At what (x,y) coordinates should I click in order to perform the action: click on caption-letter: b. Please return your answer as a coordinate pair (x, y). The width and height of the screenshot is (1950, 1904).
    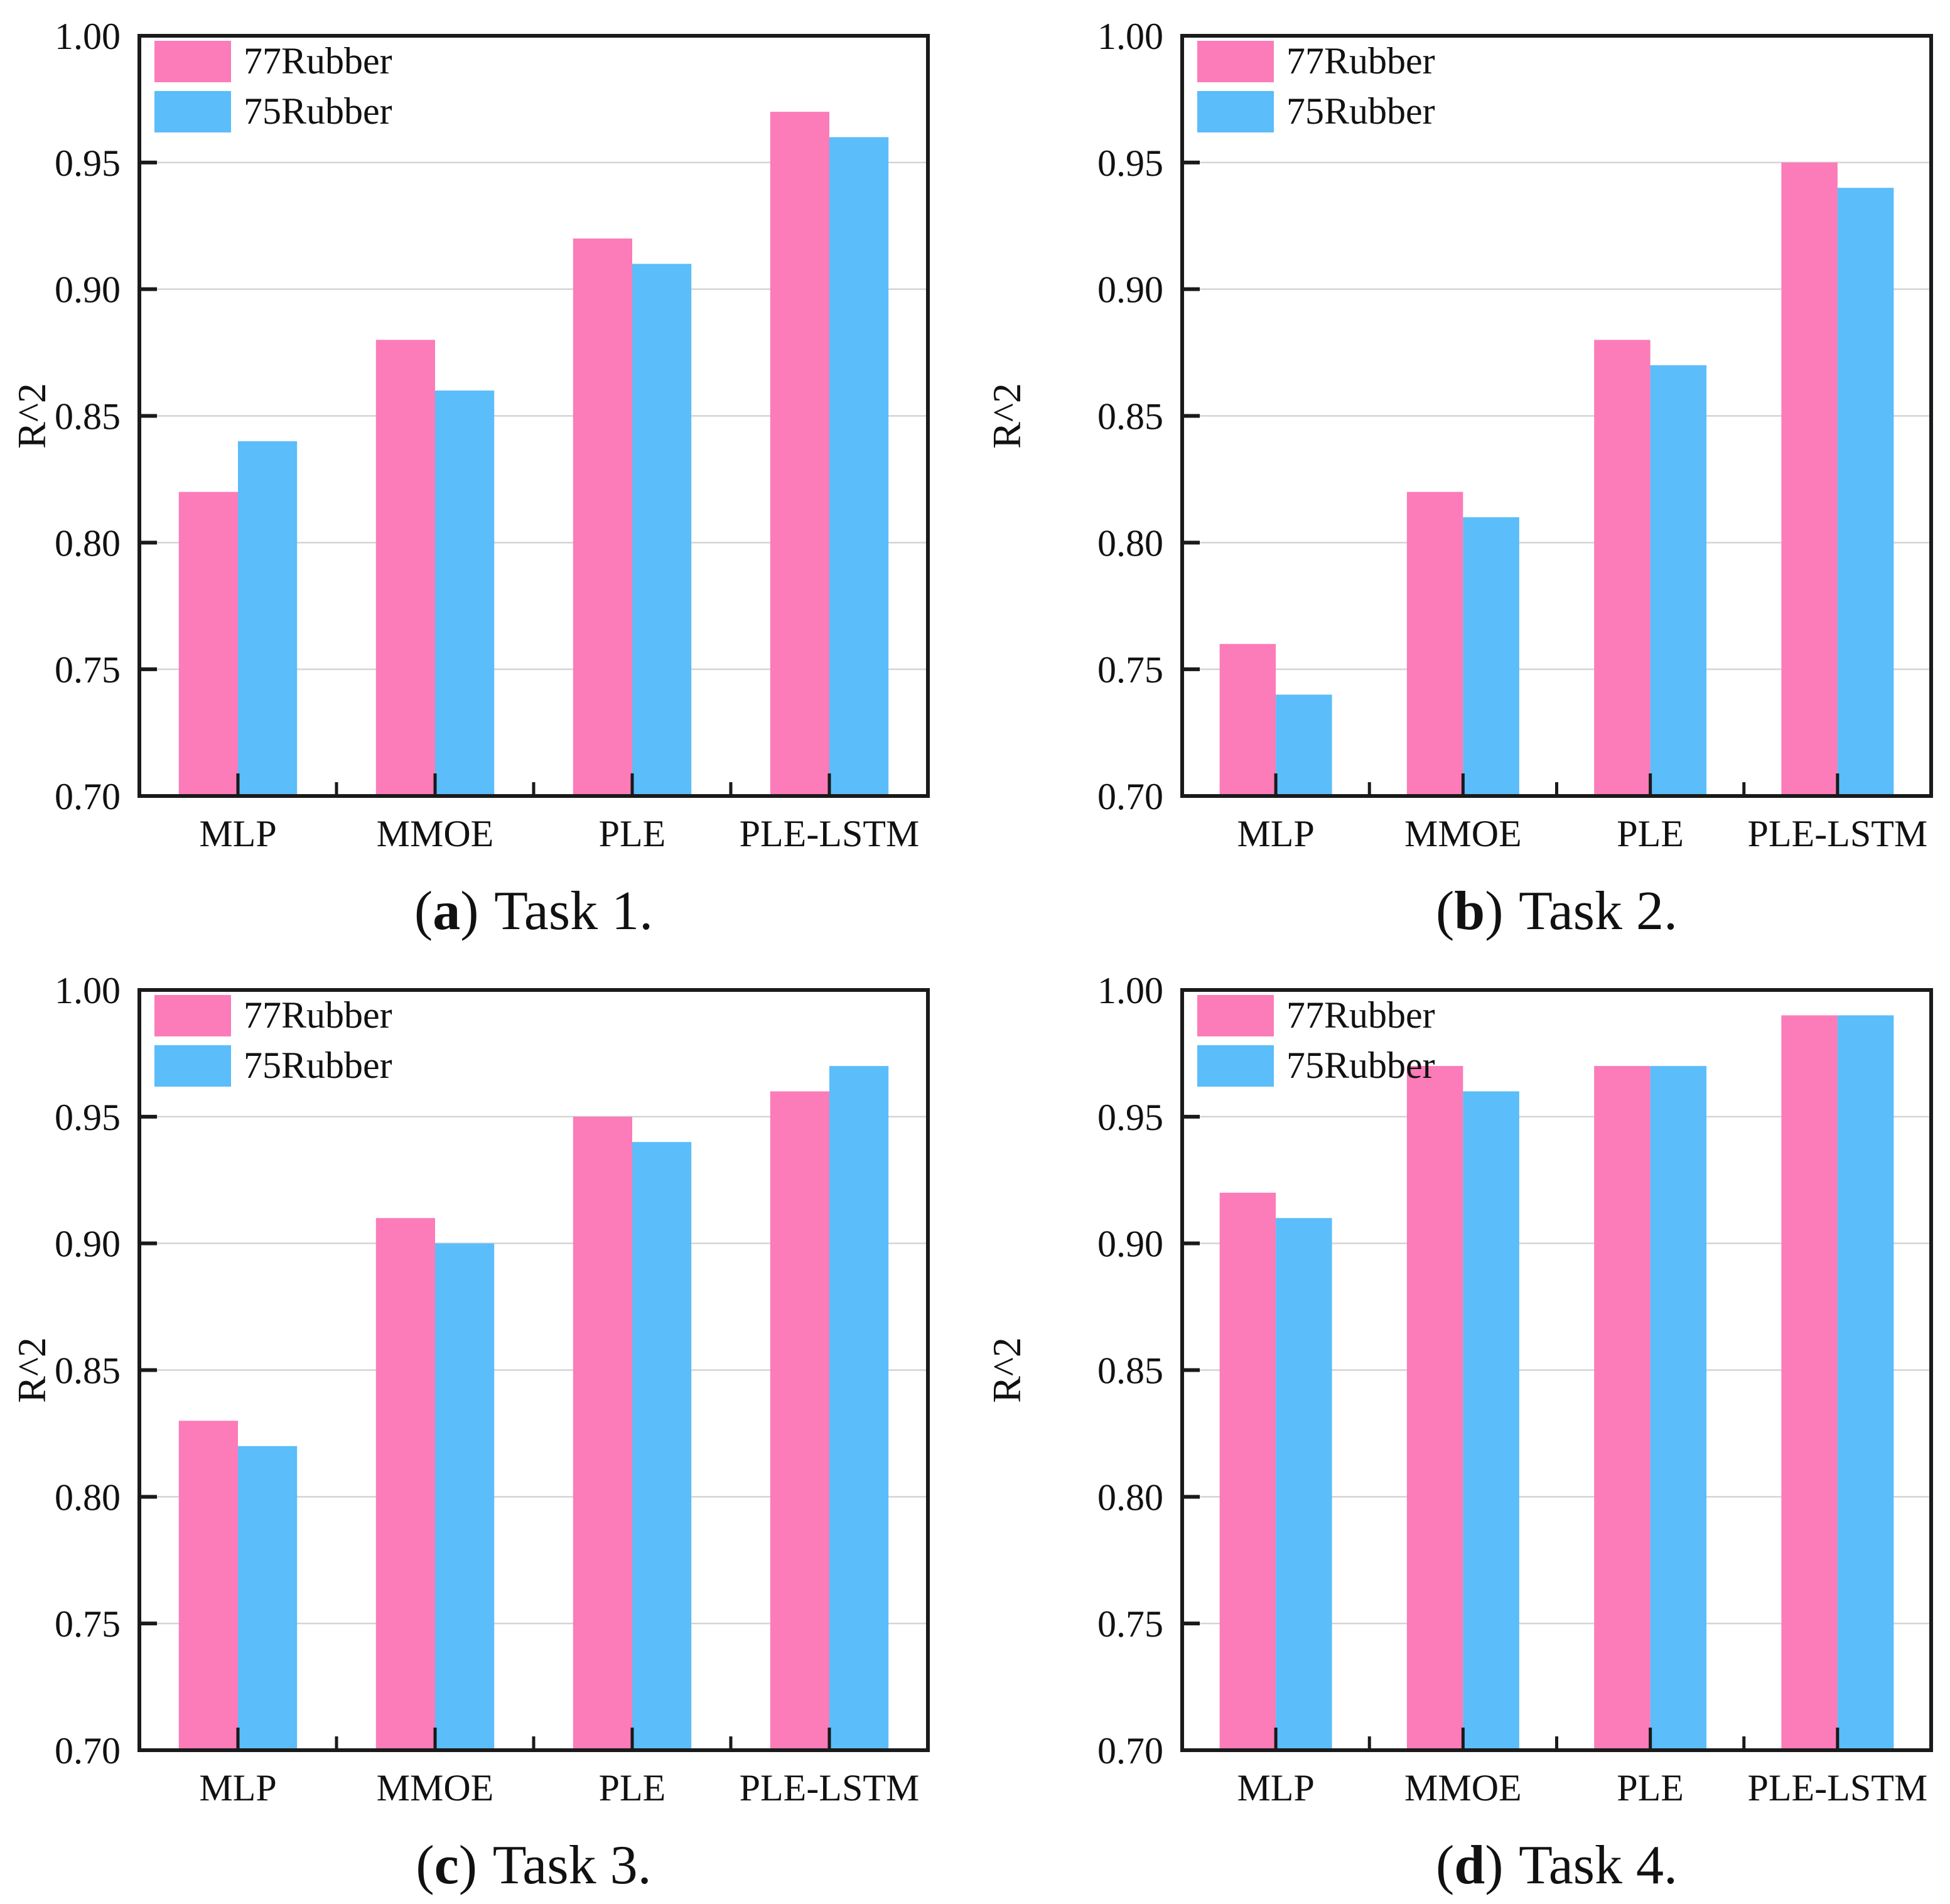
    Looking at the image, I should click on (1469, 911).